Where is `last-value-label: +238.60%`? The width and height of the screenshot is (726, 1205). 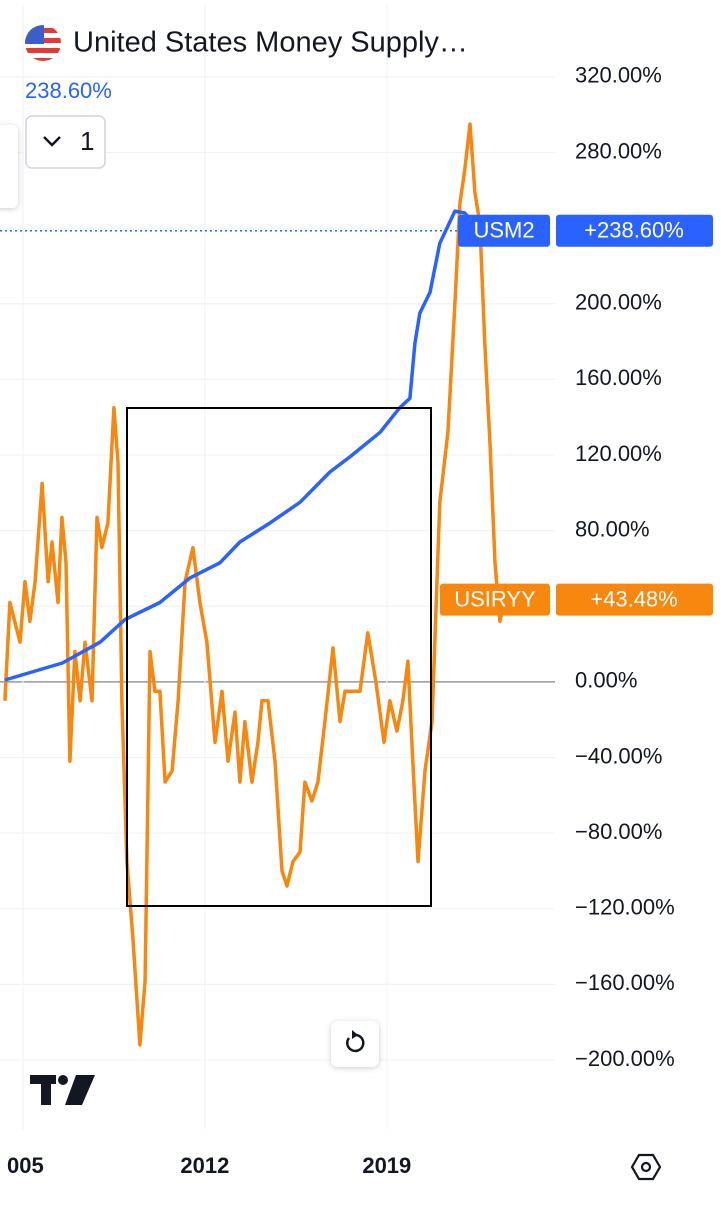 last-value-label: +238.60% is located at coordinates (634, 230).